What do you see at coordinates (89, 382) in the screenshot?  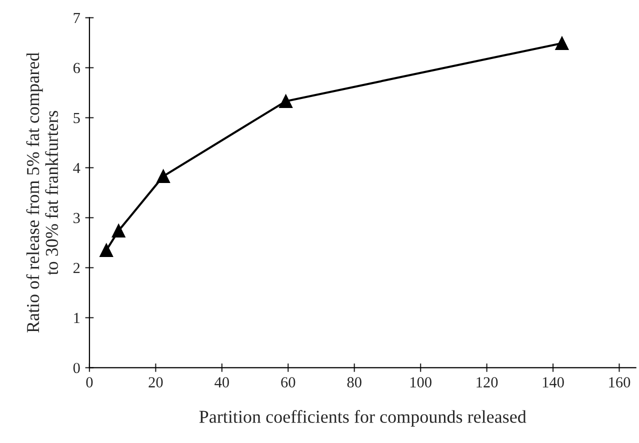 I see `x-tick-label: 0` at bounding box center [89, 382].